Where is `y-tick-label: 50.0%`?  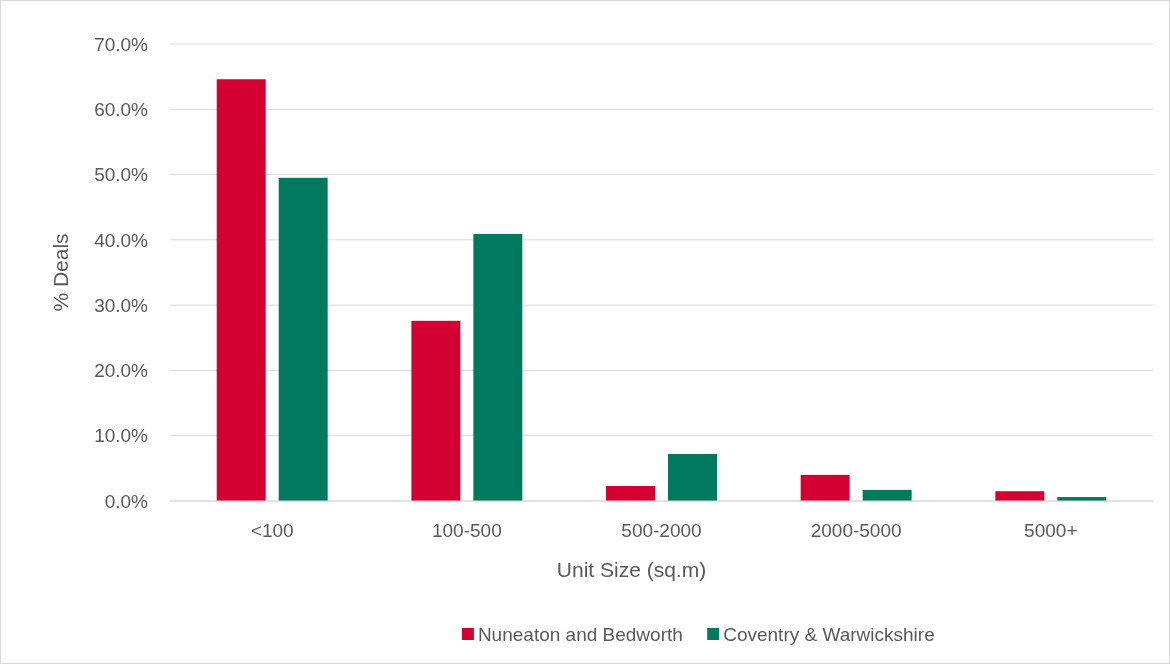 y-tick-label: 50.0% is located at coordinates (121, 175).